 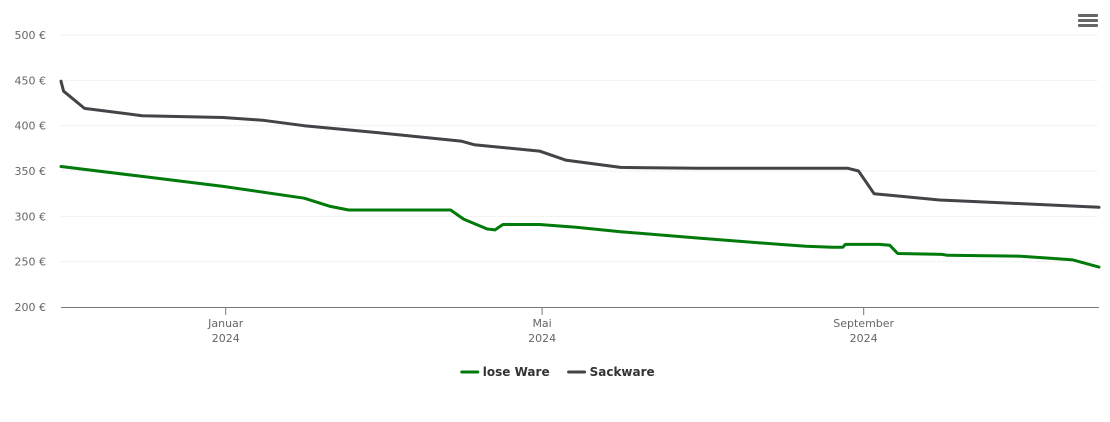 I want to click on y-tick-label: 300 €, so click(x=31, y=216).